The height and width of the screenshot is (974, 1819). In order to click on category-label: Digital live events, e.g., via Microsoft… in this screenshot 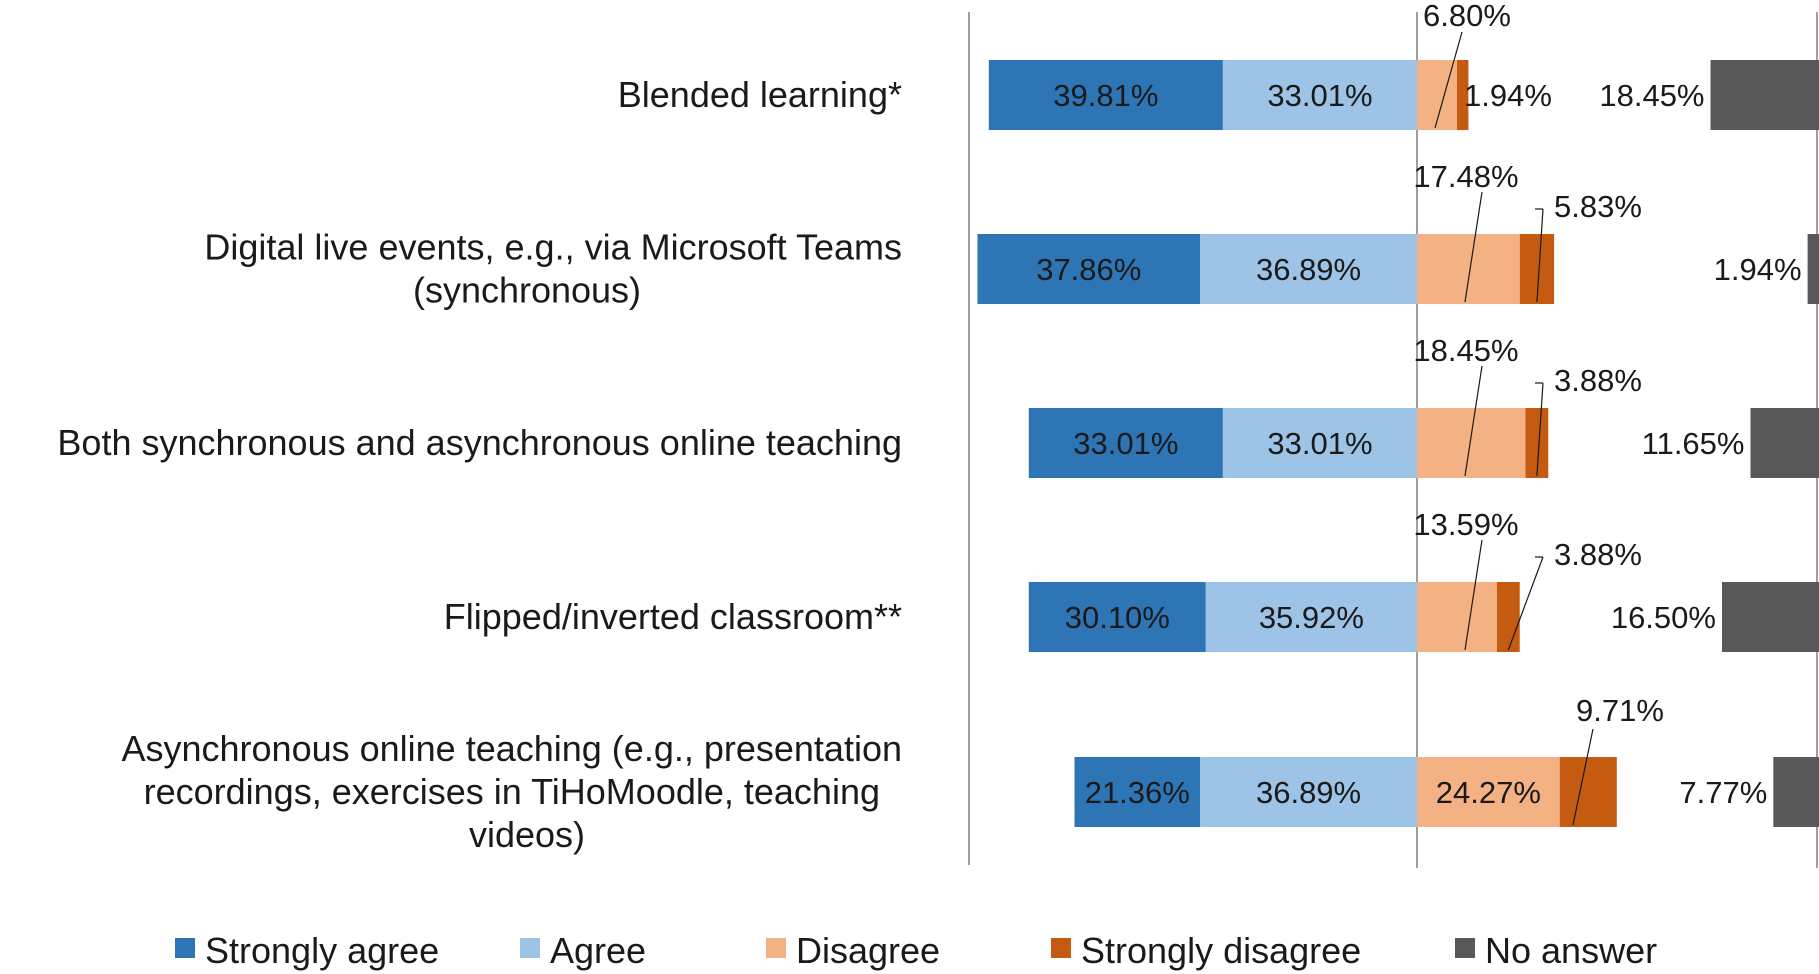, I will do `click(553, 247)`.